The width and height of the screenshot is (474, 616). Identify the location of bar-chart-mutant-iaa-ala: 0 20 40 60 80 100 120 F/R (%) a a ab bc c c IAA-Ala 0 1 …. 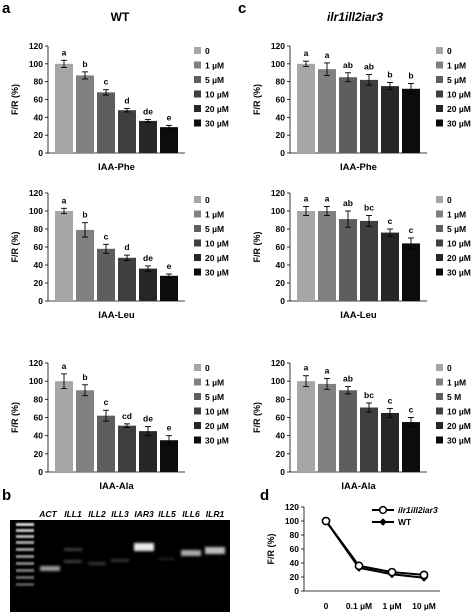
(361, 425).